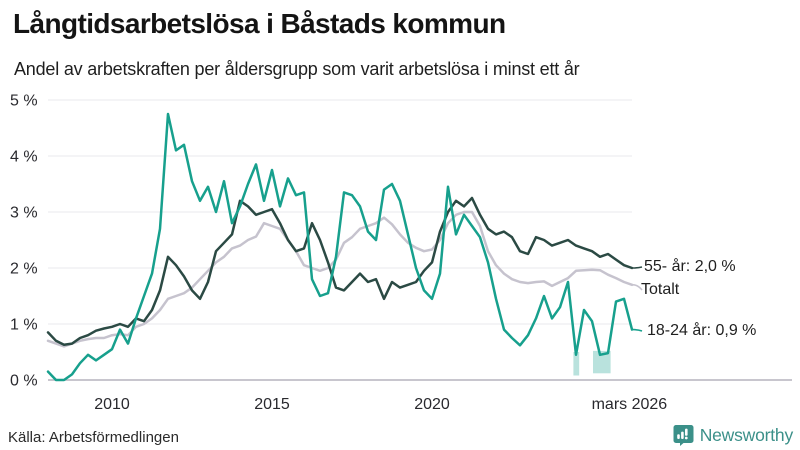 This screenshot has width=800, height=450. I want to click on x-tick-label: 2010, so click(112, 404).